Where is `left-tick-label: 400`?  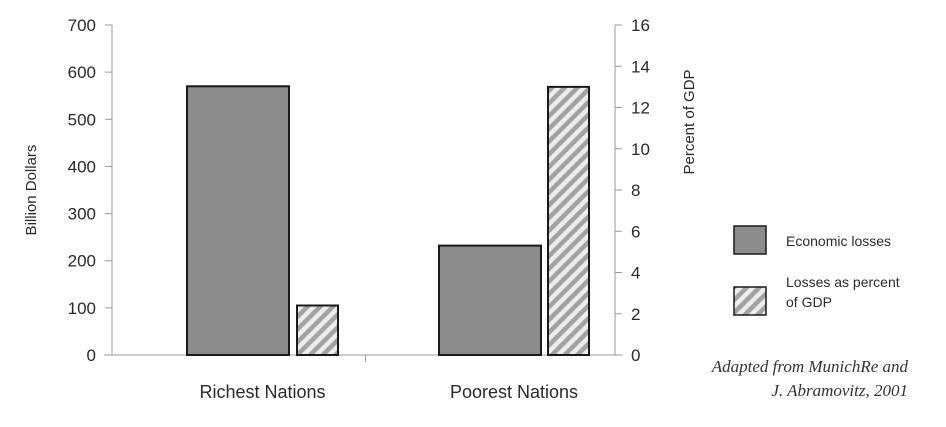
left-tick-label: 400 is located at coordinates (82, 166).